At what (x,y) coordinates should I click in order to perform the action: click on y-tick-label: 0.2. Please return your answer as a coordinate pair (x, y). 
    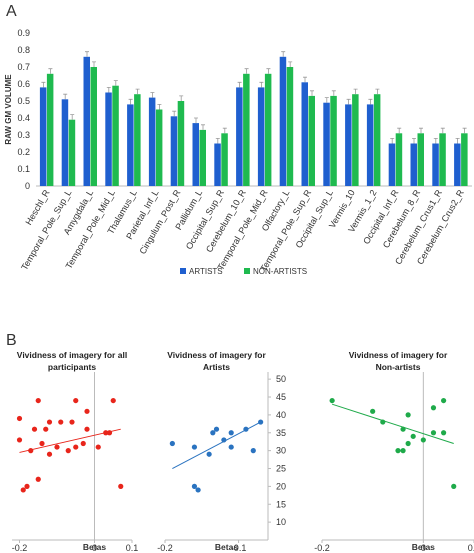
    Looking at the image, I should click on (23, 152).